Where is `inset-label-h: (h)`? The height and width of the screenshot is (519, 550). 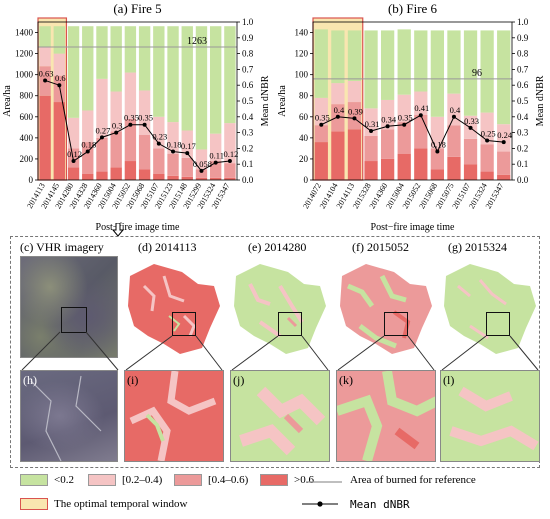
inset-label-h: (h) is located at coordinates (30, 380).